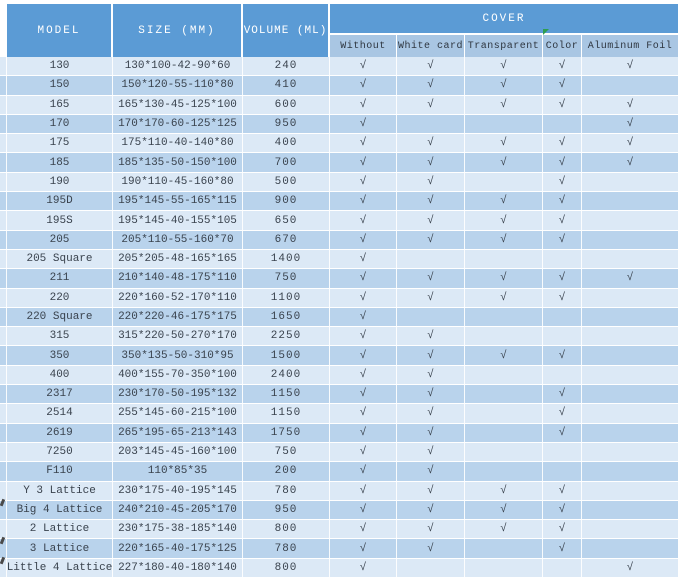 This screenshot has width=680, height=583. Describe the element at coordinates (286, 375) in the screenshot. I see `volume-cell: 2400` at that location.